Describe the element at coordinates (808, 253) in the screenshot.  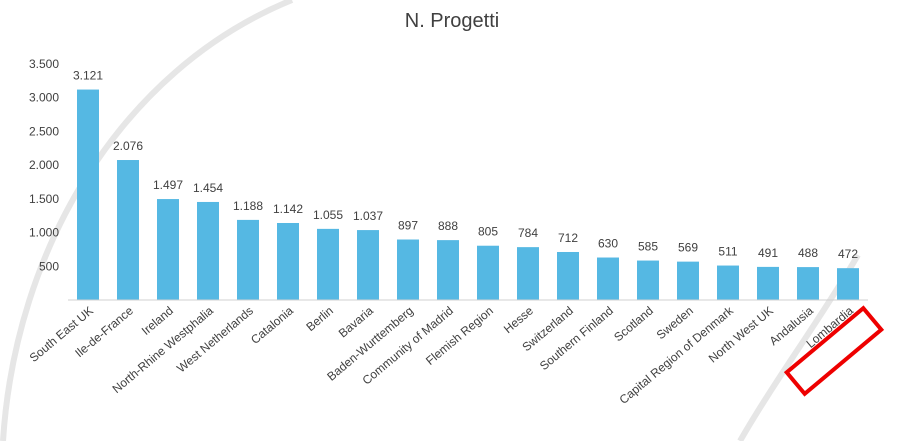
I see `value-label: 488` at that location.